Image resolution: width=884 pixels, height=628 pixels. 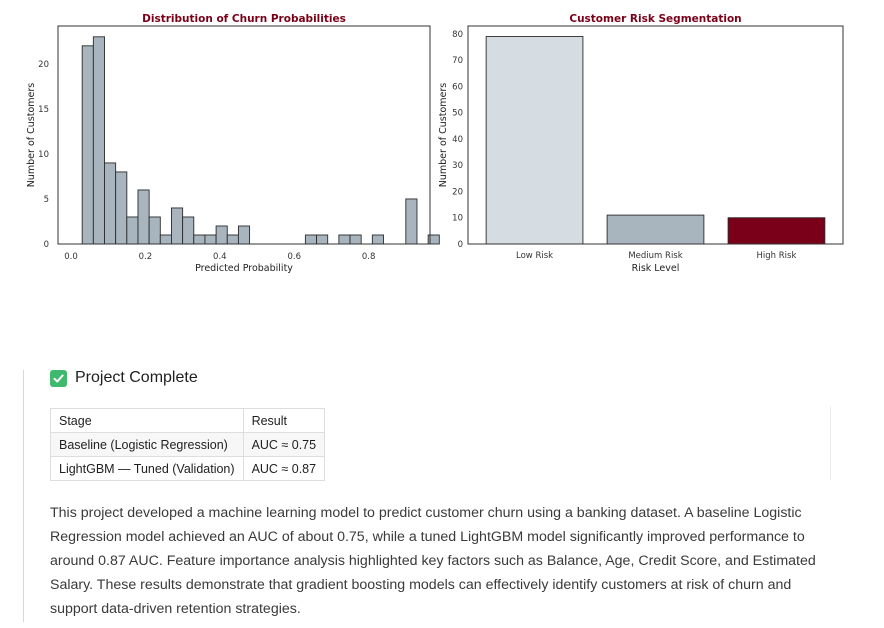 I want to click on table-header-stage: Stage, so click(x=147, y=420).